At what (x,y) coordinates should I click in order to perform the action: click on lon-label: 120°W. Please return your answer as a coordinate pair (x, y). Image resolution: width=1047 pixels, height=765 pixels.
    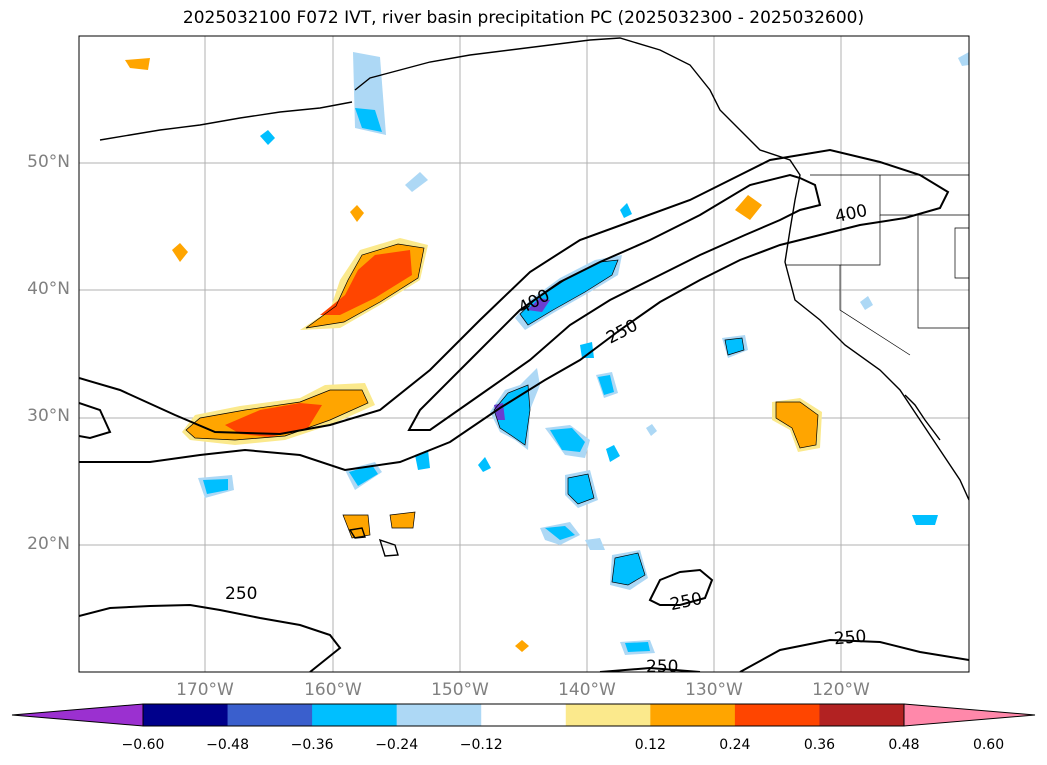
    Looking at the image, I should click on (841, 690).